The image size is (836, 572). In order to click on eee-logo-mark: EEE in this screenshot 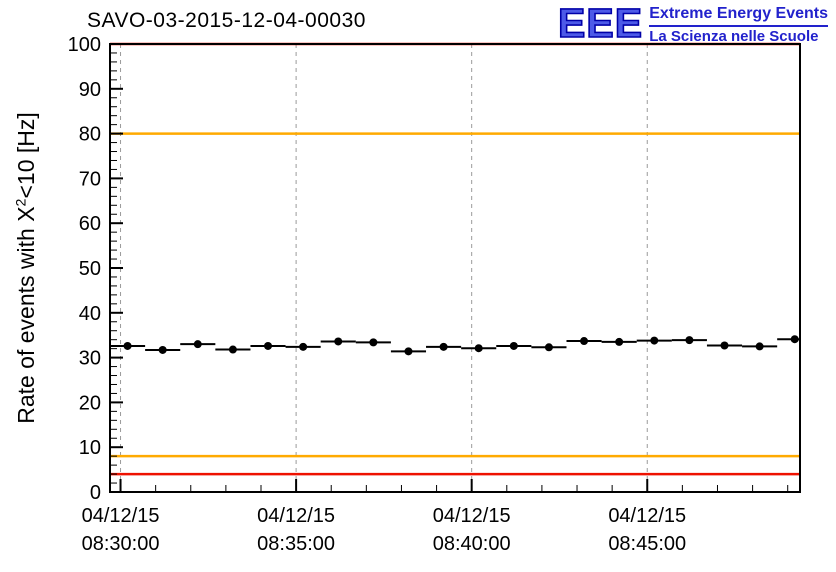, I will do `click(599, 24)`.